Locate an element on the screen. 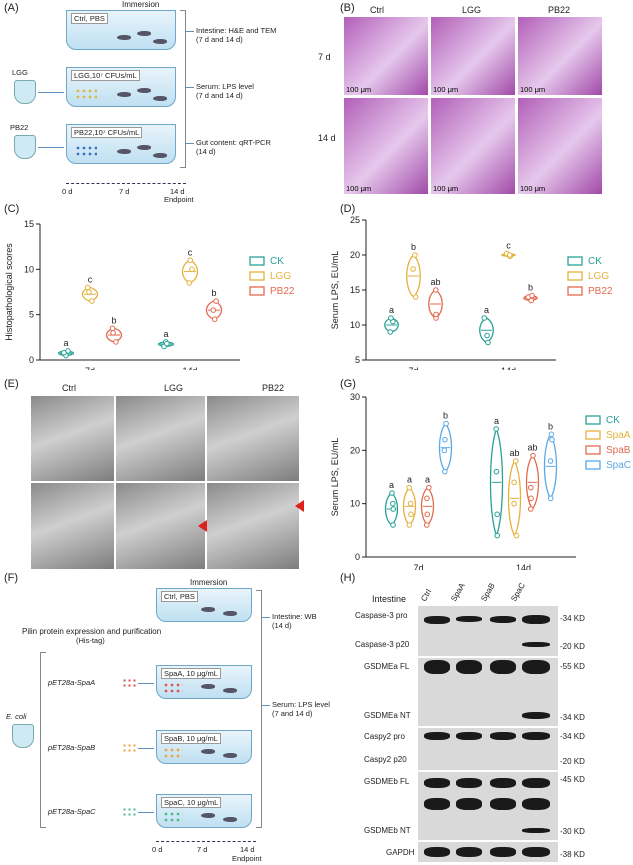 Image resolution: width=633 pixels, height=865 pixels. legend-label: SpaA is located at coordinates (618, 435).